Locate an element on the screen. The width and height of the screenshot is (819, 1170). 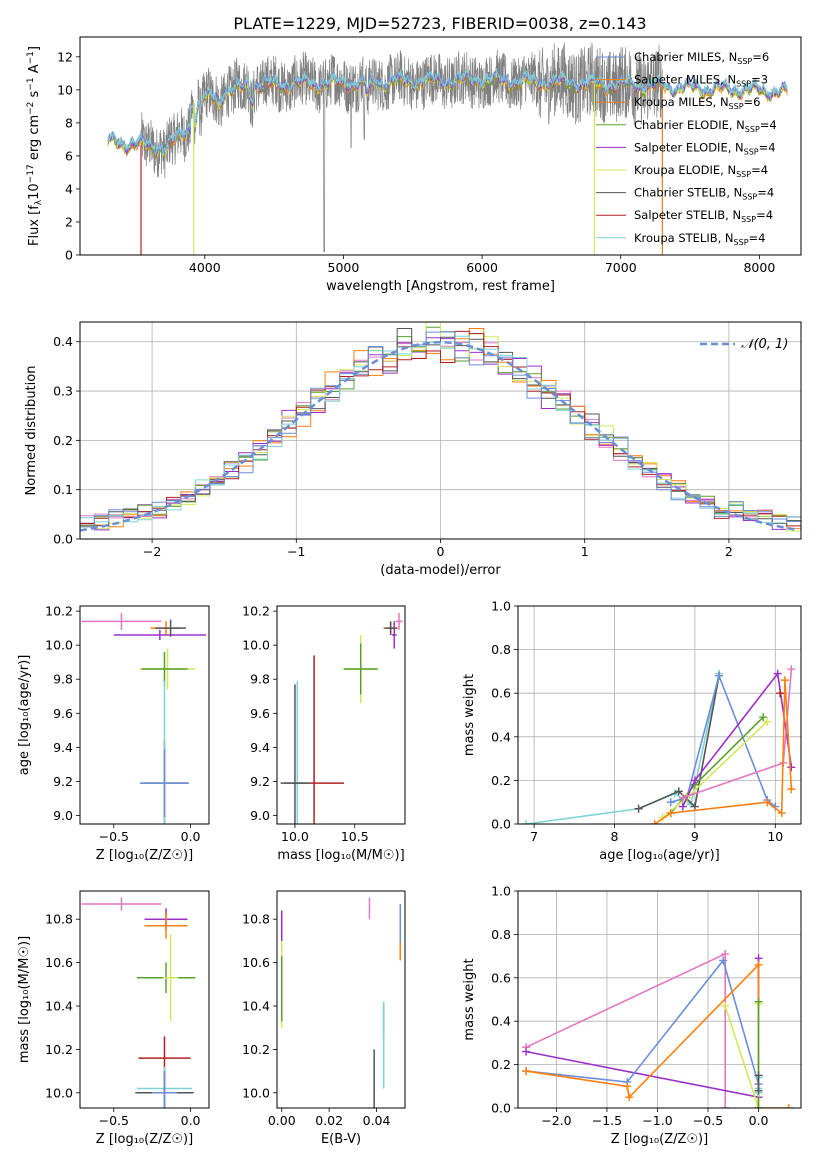
legend-label: Salpeter MILES, NSSP=3 is located at coordinates (701, 81).